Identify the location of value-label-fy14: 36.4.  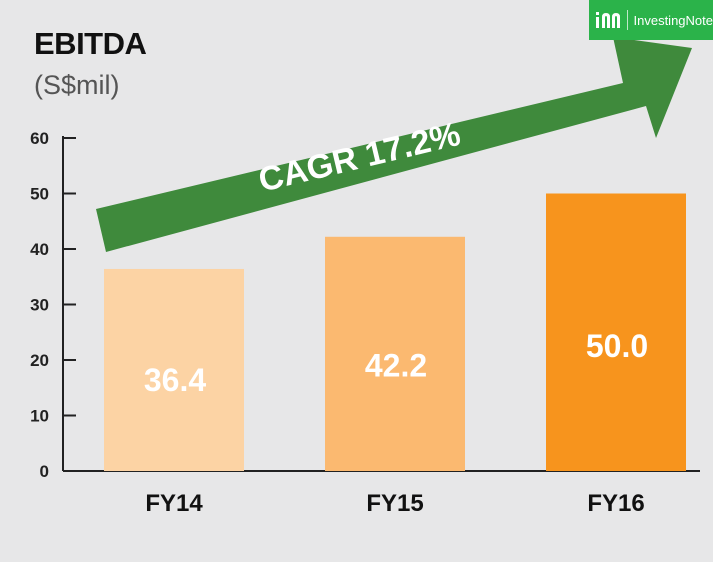
(175, 380).